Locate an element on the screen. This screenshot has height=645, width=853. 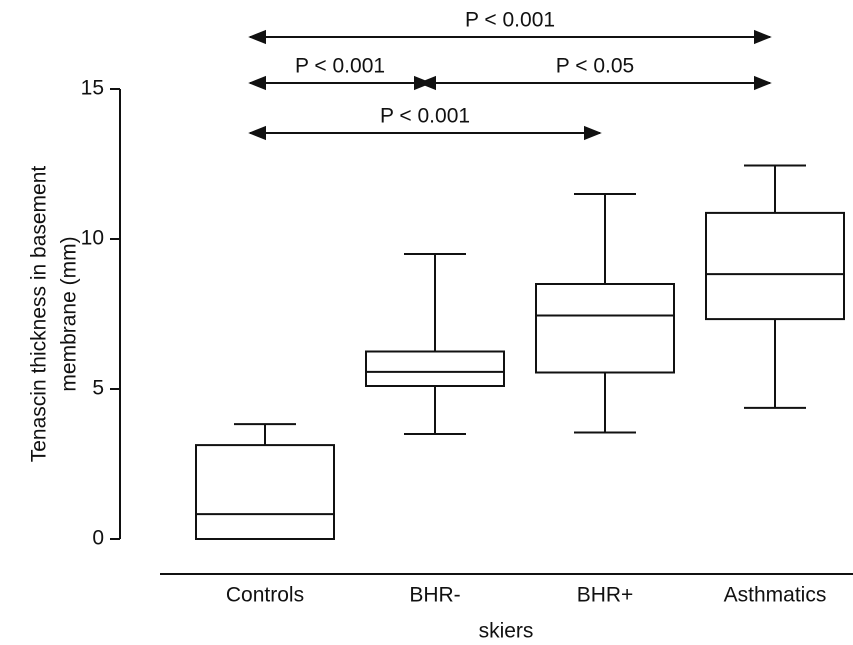
y-tick-label: 10 is located at coordinates (92, 238).